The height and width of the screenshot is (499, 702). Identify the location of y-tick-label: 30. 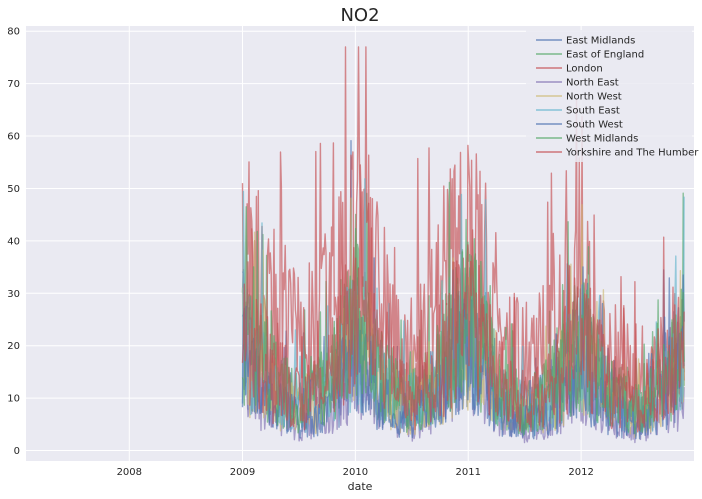
(13, 294).